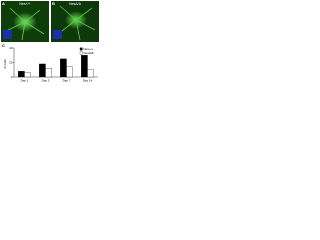  What do you see at coordinates (88, 80) in the screenshot?
I see `x-tick-label: Day 14` at bounding box center [88, 80].